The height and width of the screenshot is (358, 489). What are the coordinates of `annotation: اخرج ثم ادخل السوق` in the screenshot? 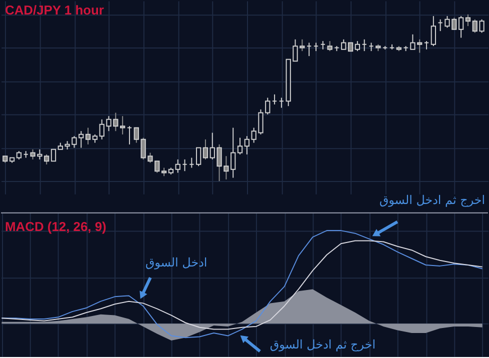 It's located at (323, 344).